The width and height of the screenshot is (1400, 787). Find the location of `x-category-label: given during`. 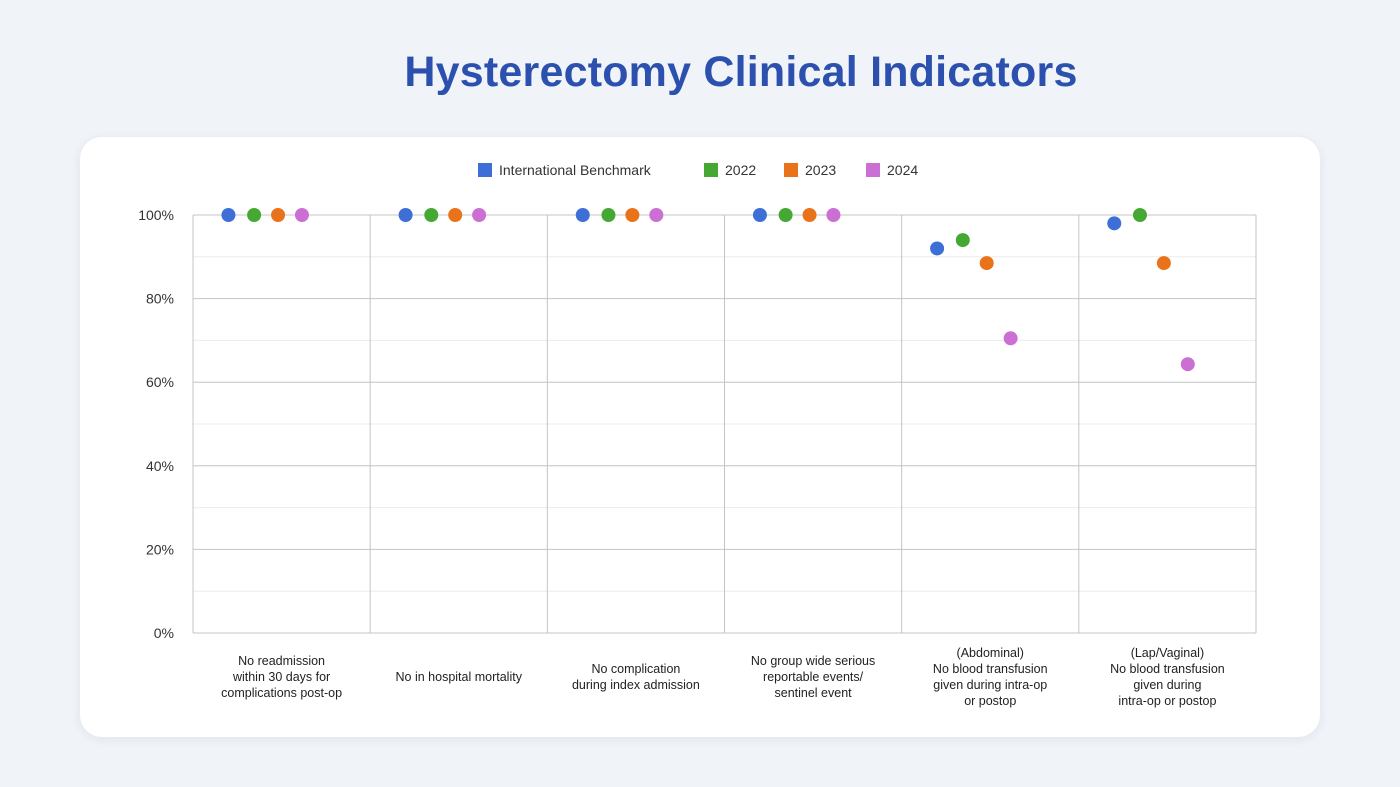

x-category-label: given during is located at coordinates (1167, 685).